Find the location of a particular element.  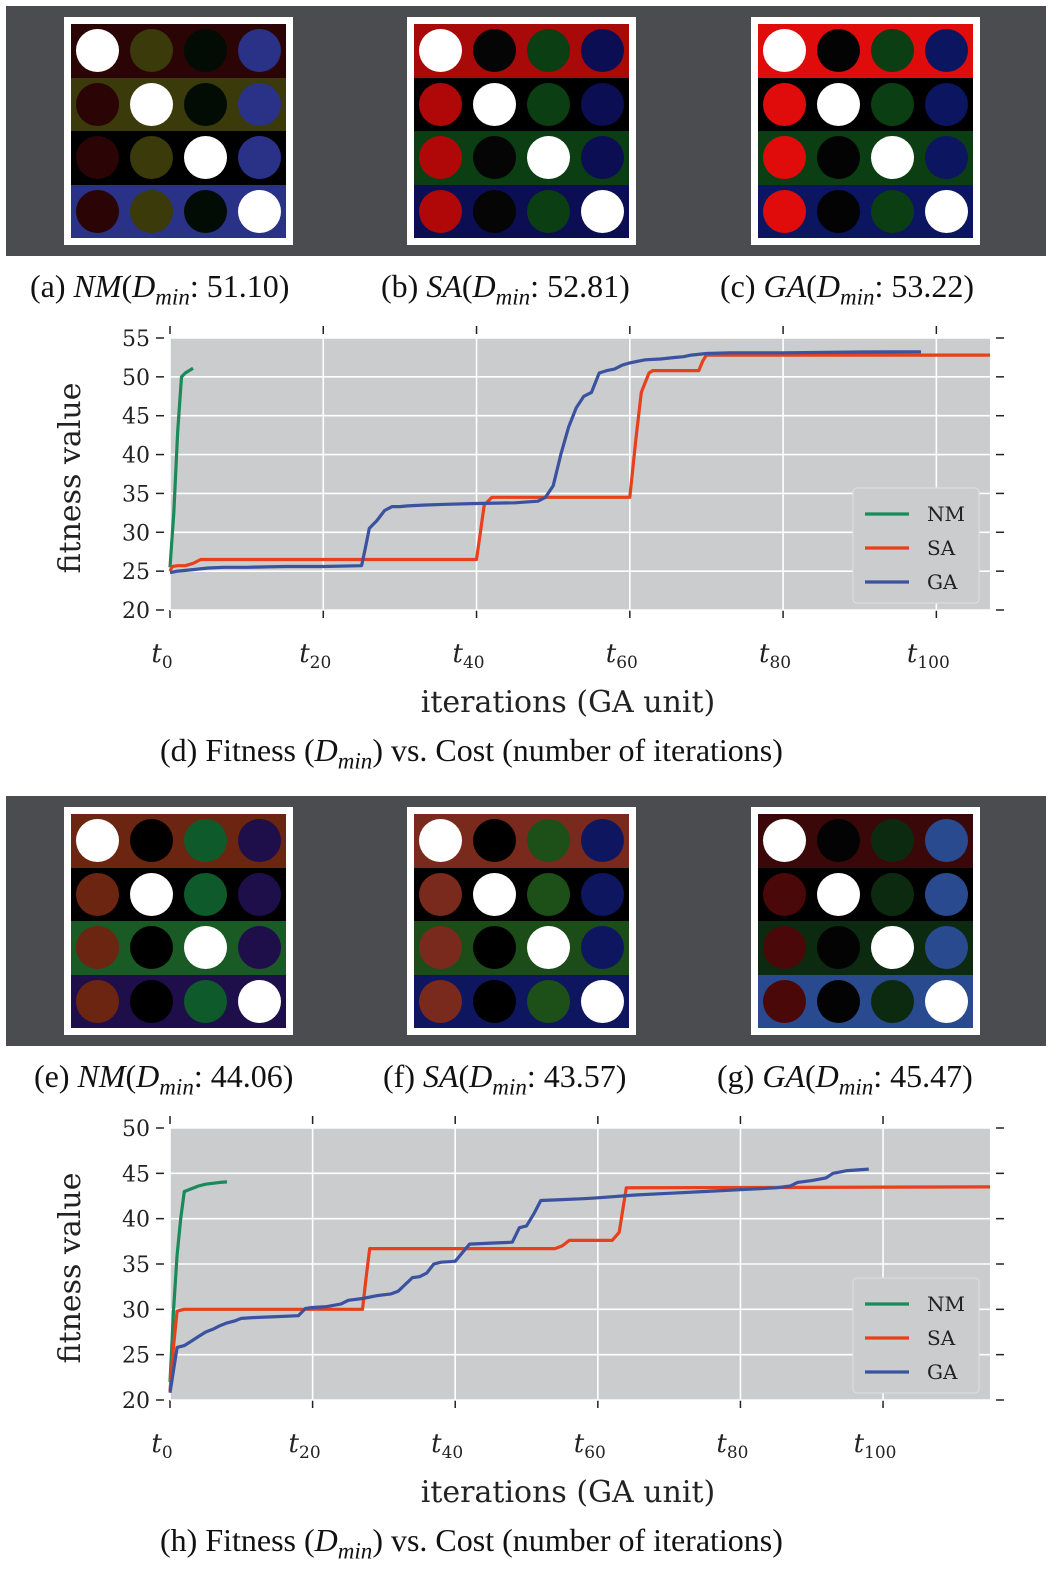

y-tick-label: 30 is located at coordinates (136, 1310).